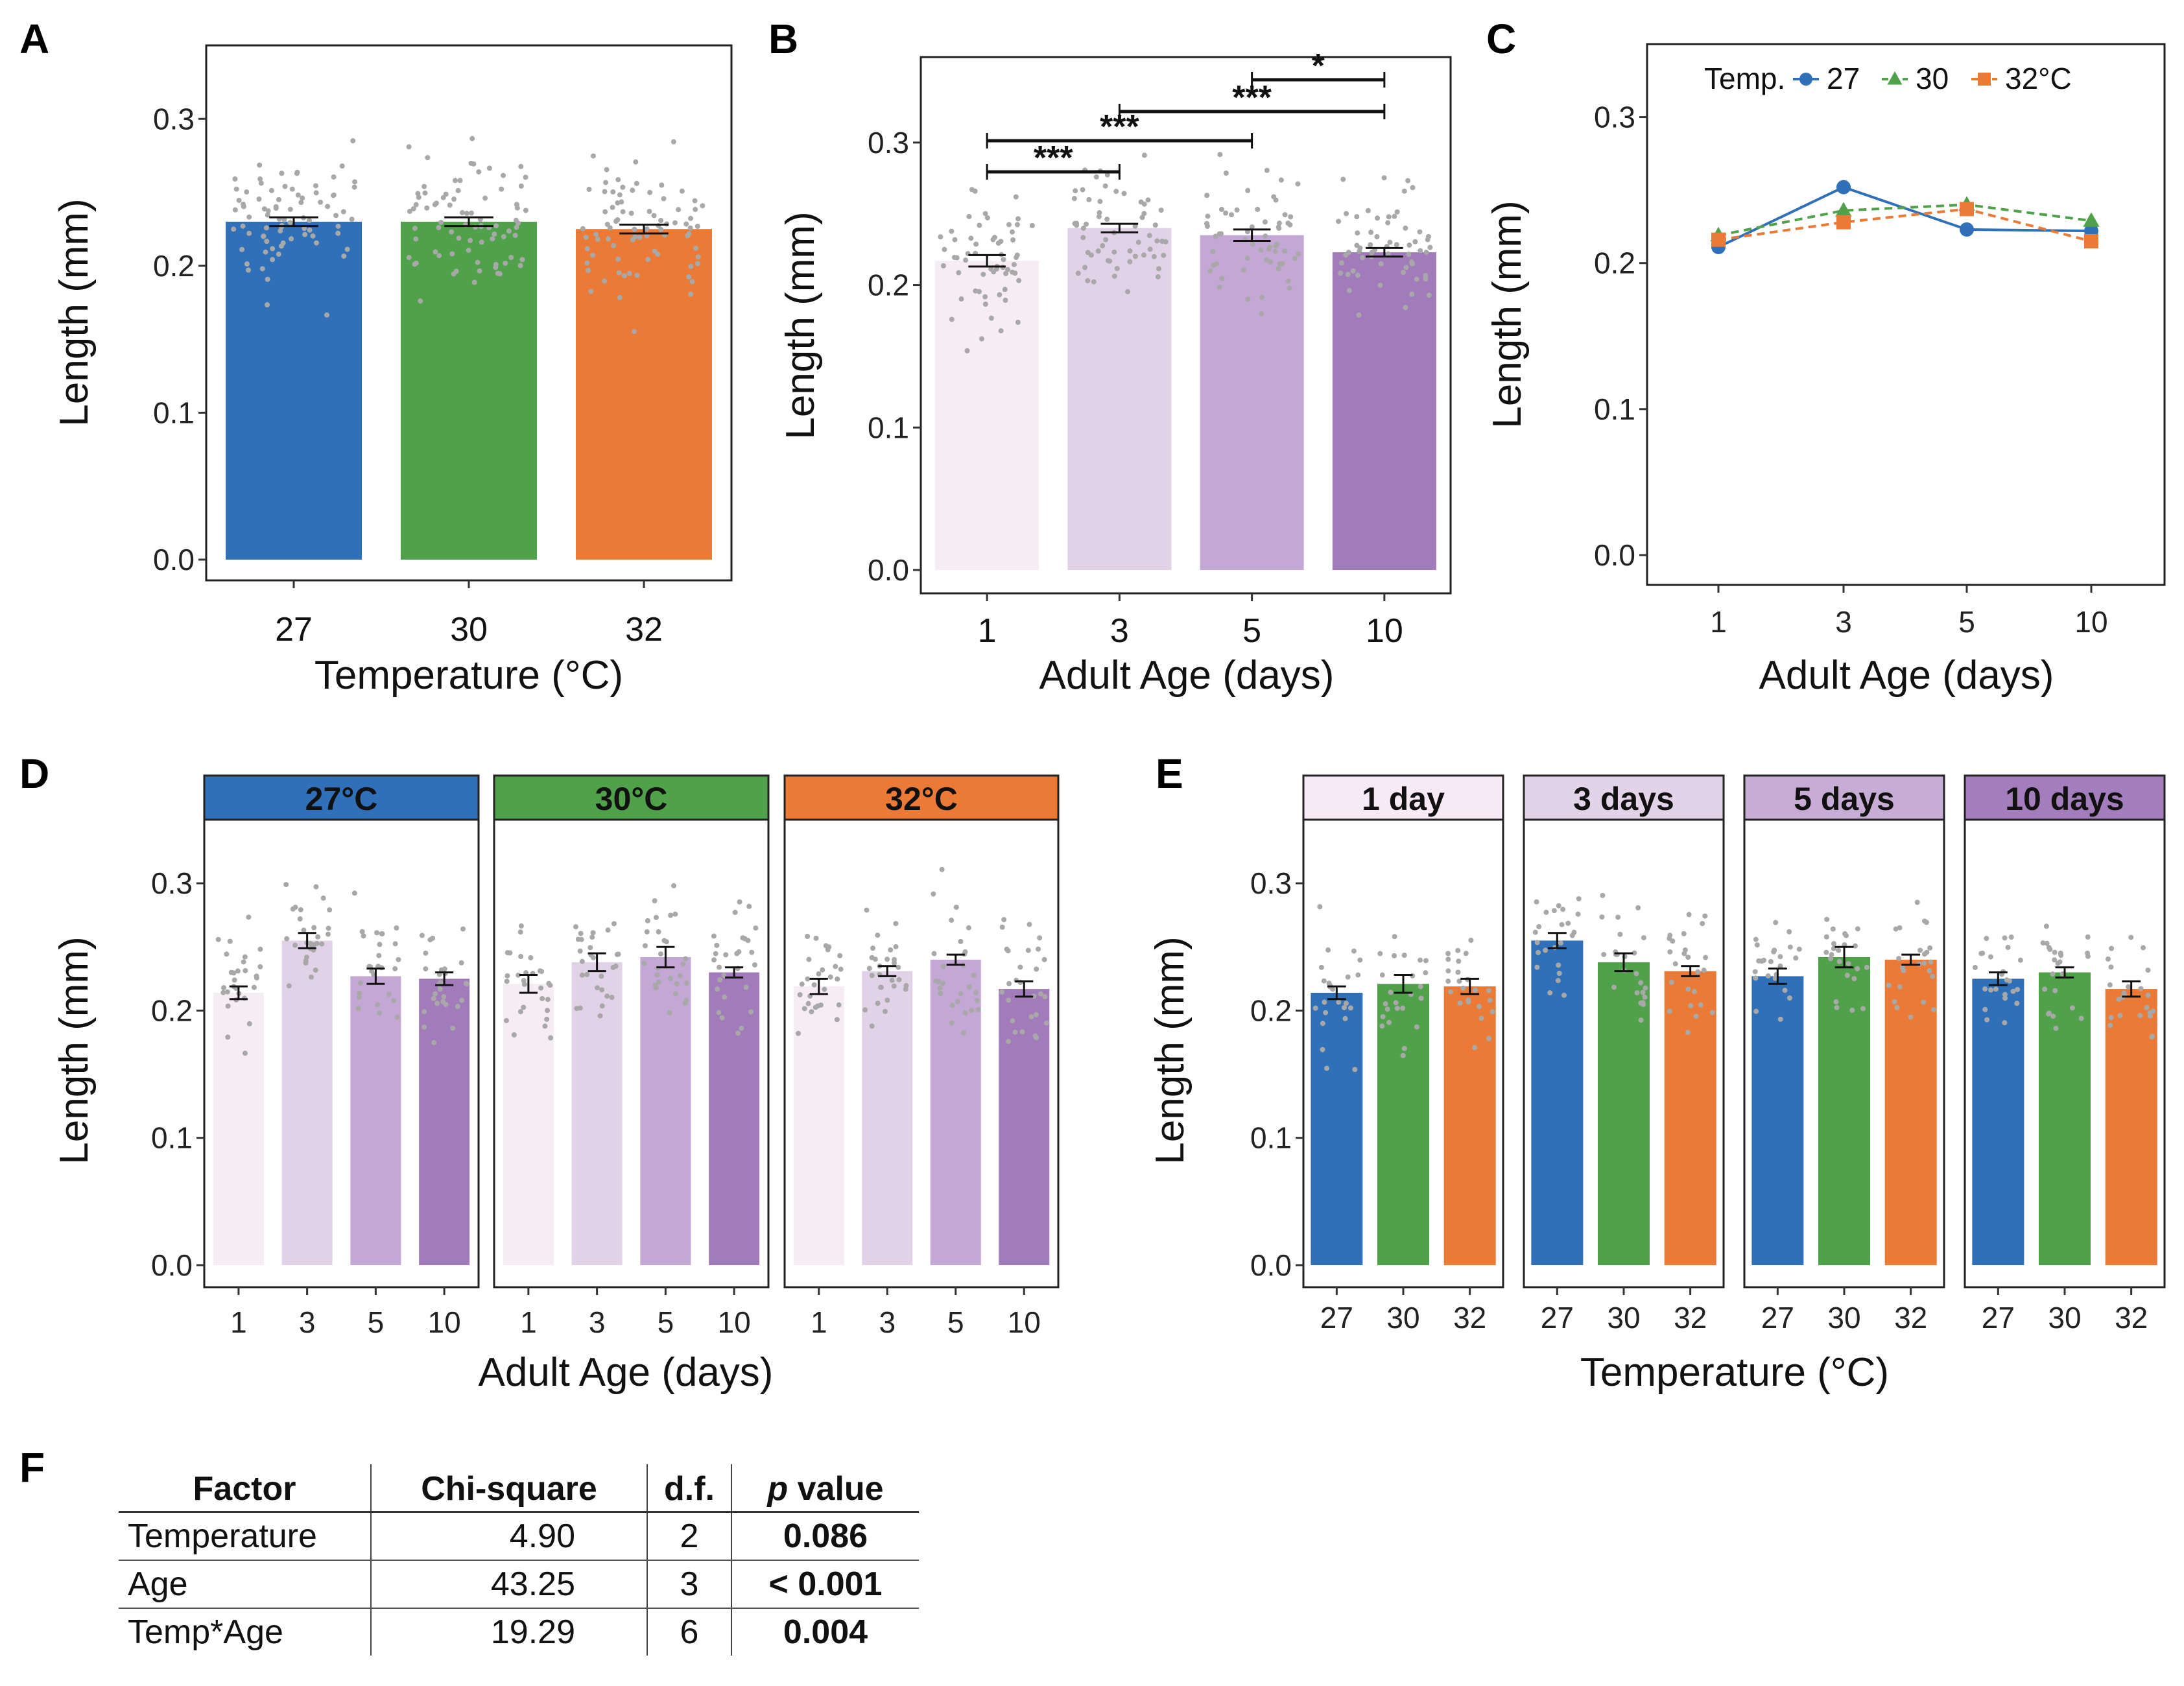 The width and height of the screenshot is (2184, 1686). Describe the element at coordinates (519, 1584) in the screenshot. I see `table-row: Age 43.25 3 < 0.001` at that location.